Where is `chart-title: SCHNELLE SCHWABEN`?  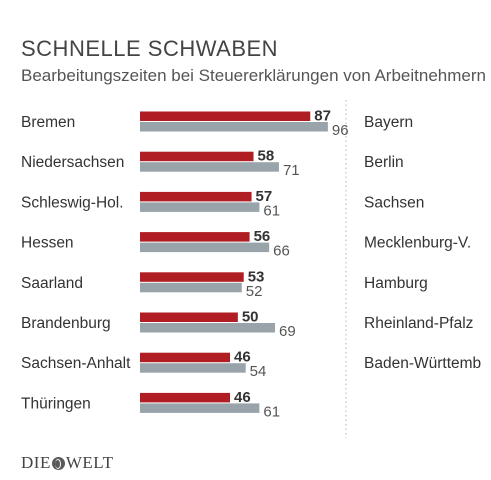
chart-title: SCHNELLE SCHWABEN is located at coordinates (150, 48).